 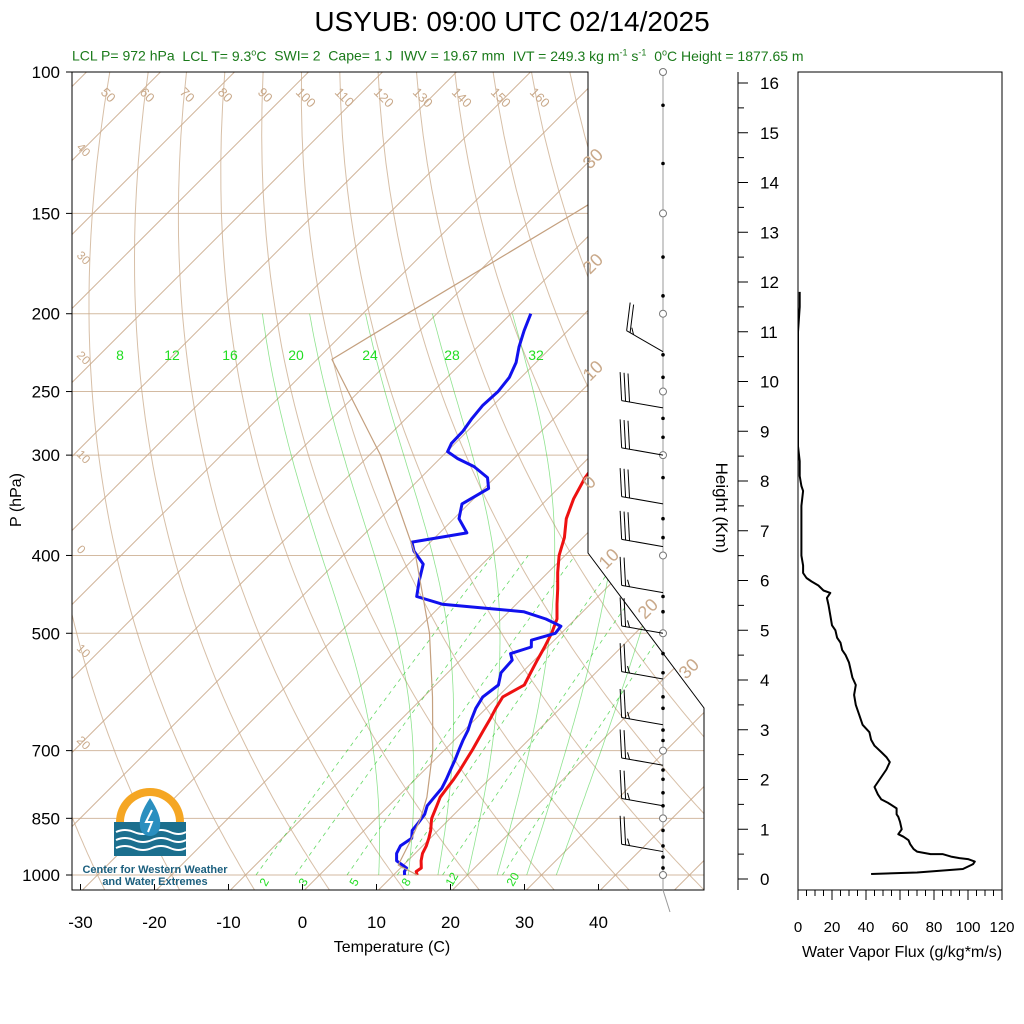 What do you see at coordinates (512, 21) in the screenshot?
I see `chart-title: USYUB: 09:00 UTC 02/14/2025` at bounding box center [512, 21].